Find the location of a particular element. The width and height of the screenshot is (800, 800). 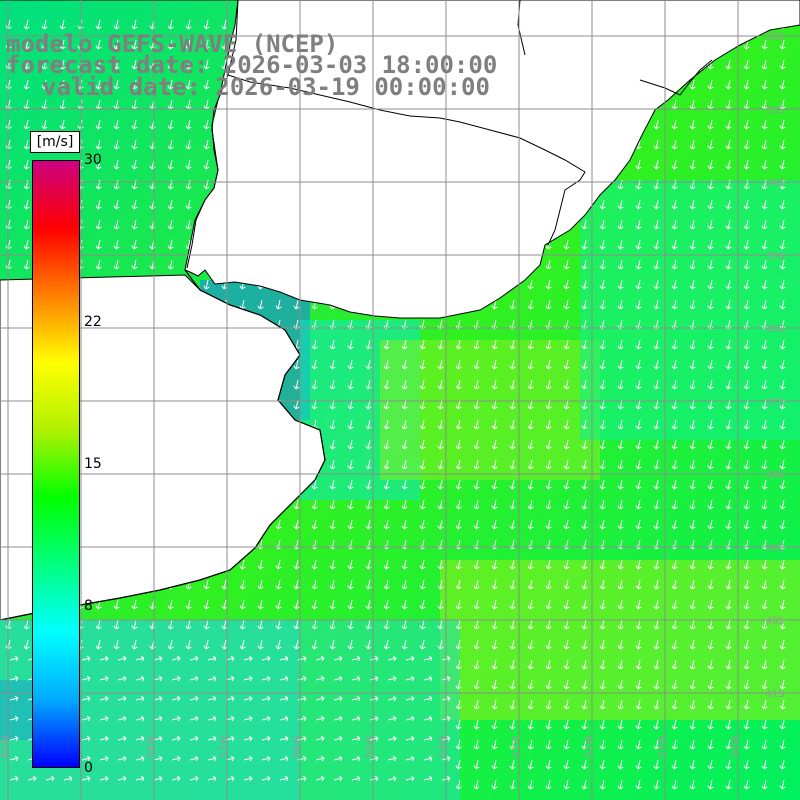

longitude-label: 54W is located at coordinates (443, 746).